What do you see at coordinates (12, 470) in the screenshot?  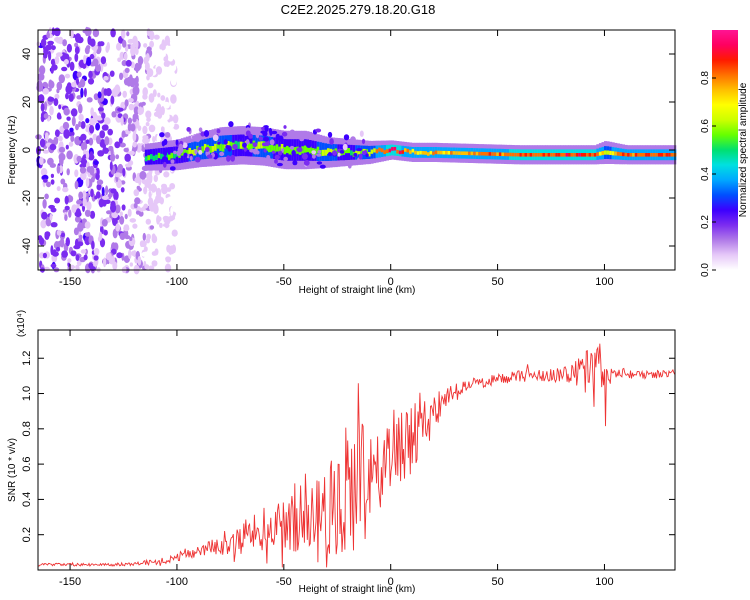 I see `snr-ylabel: SNR (10 * v/v)` at bounding box center [12, 470].